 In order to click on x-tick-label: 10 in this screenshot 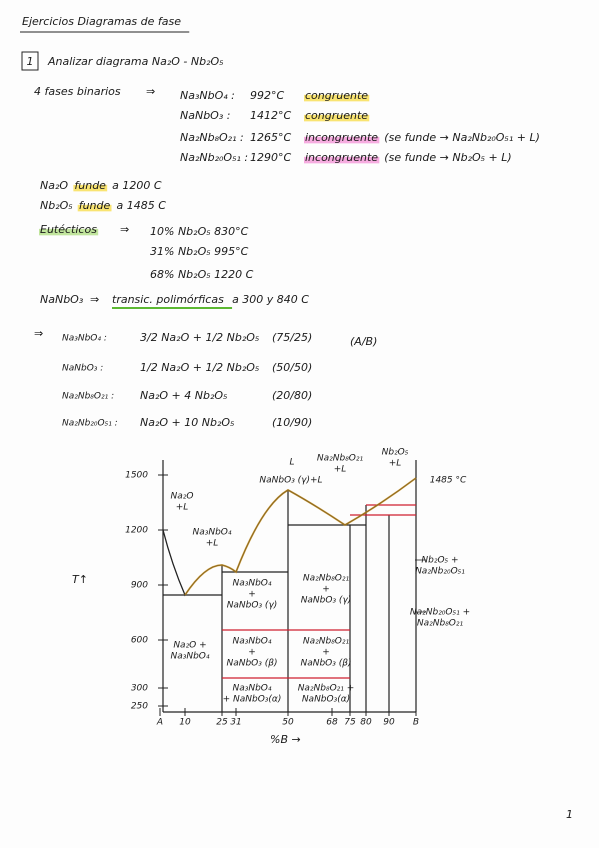, I will do `click(185, 723)`.